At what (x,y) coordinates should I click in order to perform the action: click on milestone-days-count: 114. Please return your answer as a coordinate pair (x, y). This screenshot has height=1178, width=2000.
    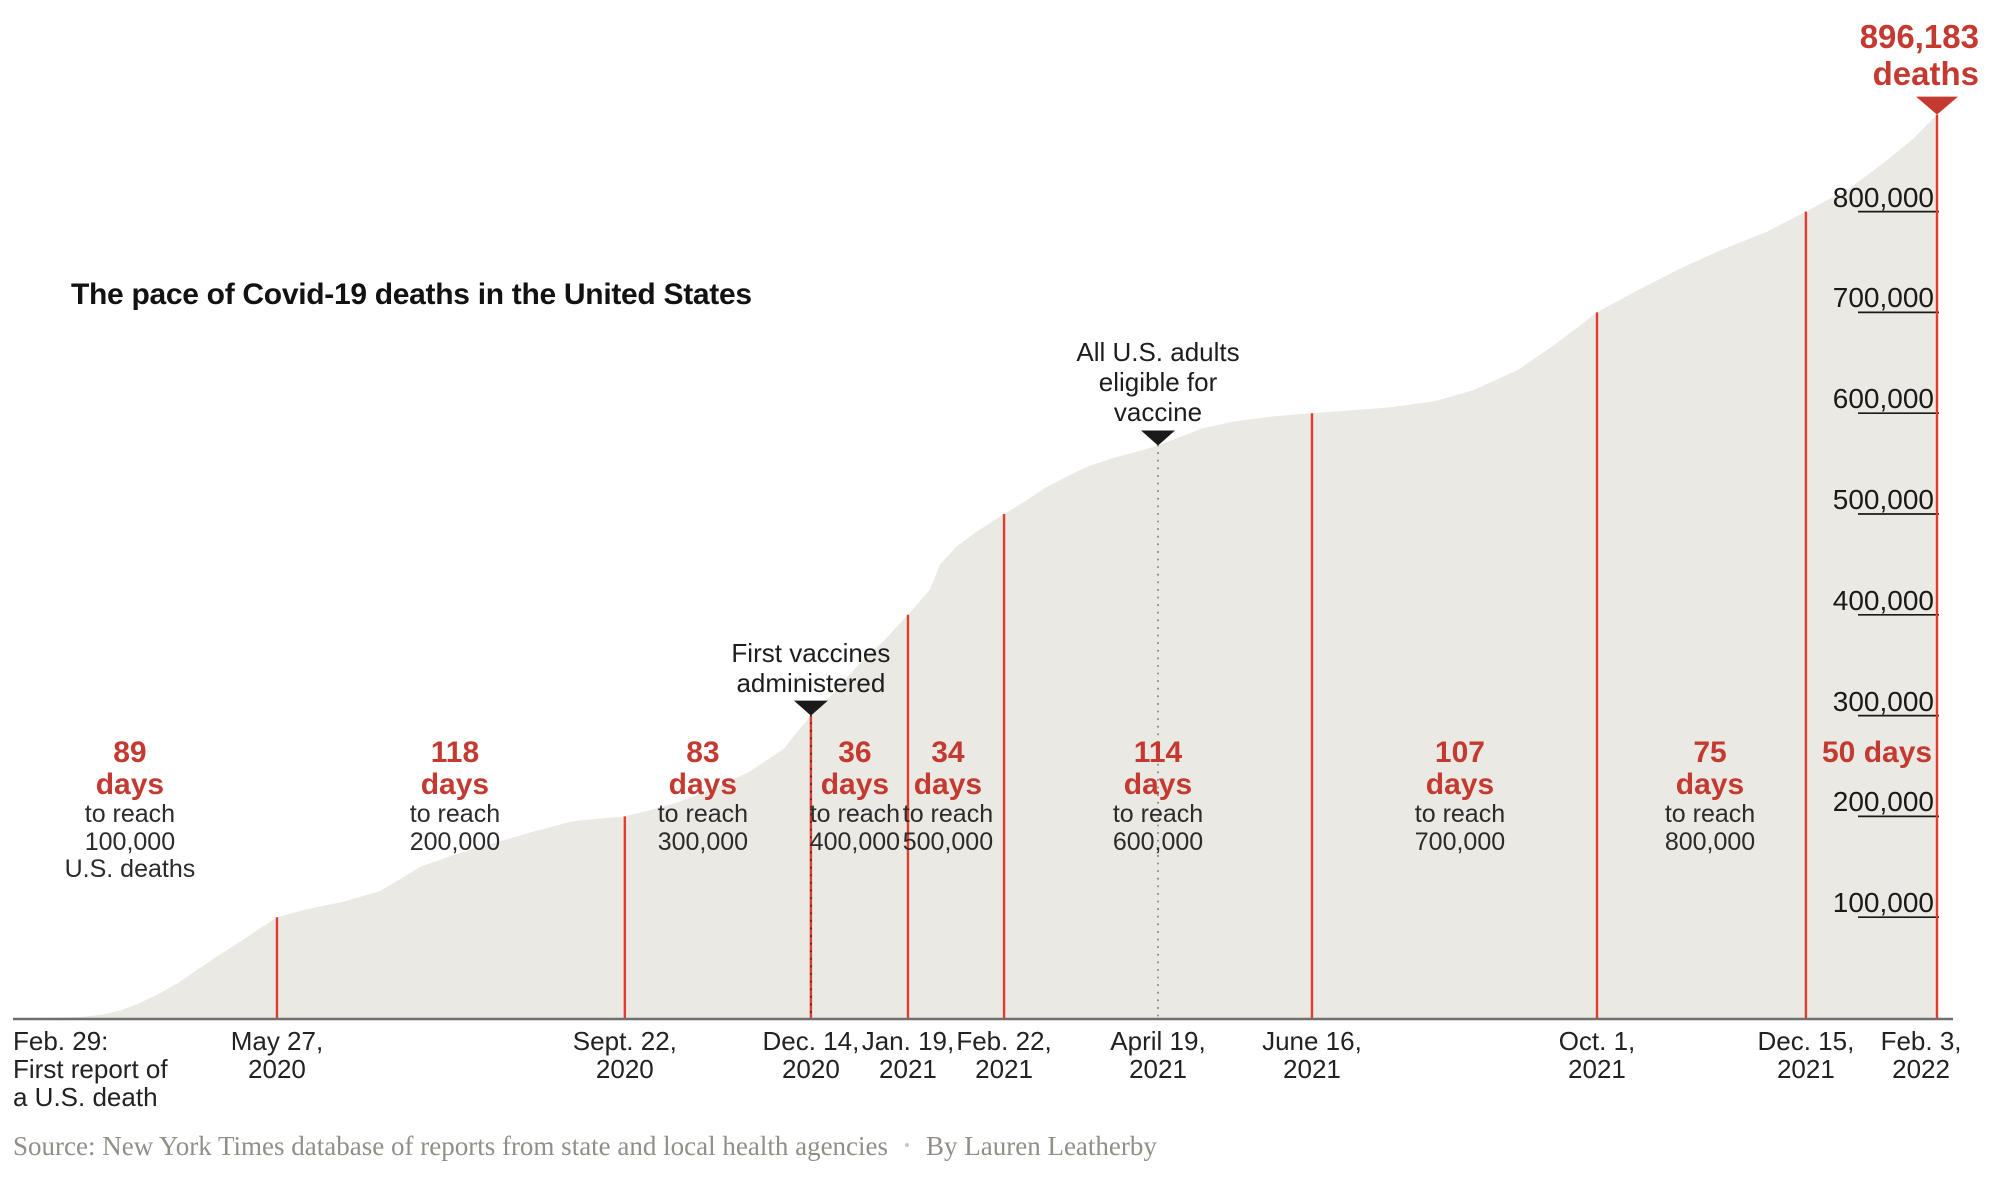
    Looking at the image, I should click on (1158, 752).